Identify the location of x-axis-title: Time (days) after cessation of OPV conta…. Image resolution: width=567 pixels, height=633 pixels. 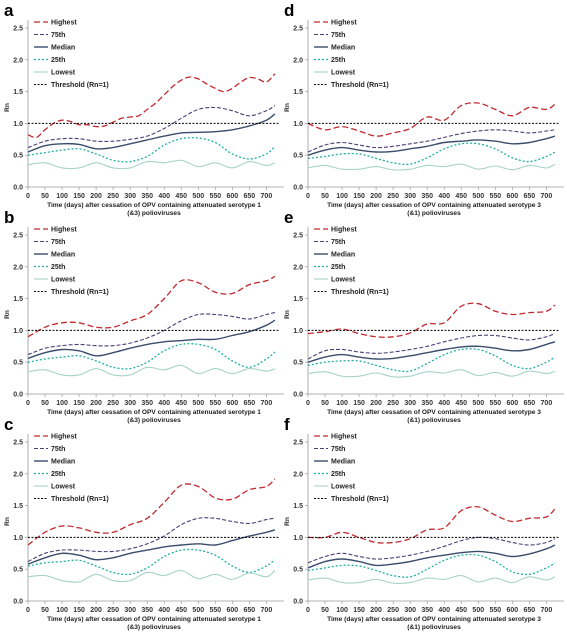
(154, 416).